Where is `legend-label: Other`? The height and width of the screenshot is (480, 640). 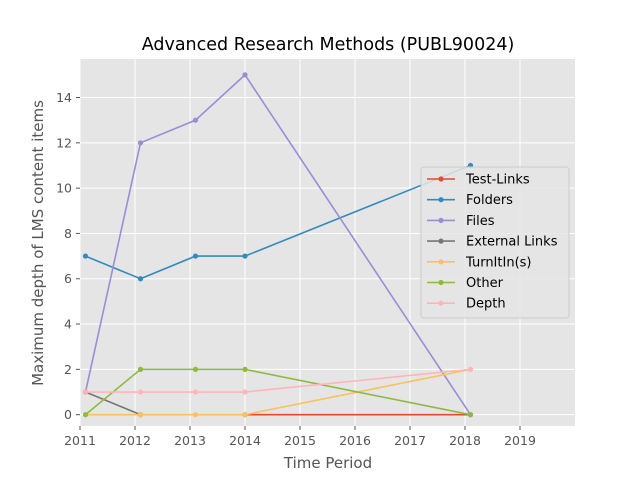 legend-label: Other is located at coordinates (485, 283).